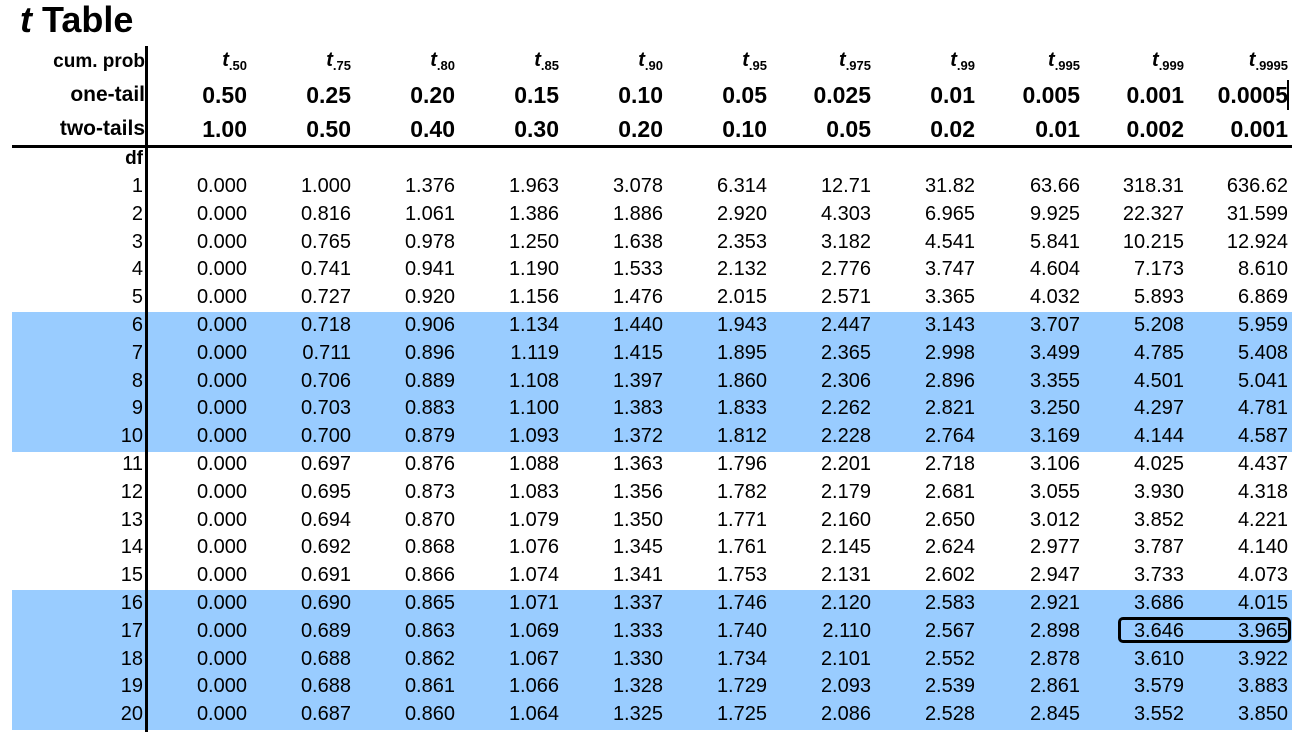 Image resolution: width=1300 pixels, height=735 pixels. What do you see at coordinates (549, 65) in the screenshot?
I see `cum-prob-subscript: .85` at bounding box center [549, 65].